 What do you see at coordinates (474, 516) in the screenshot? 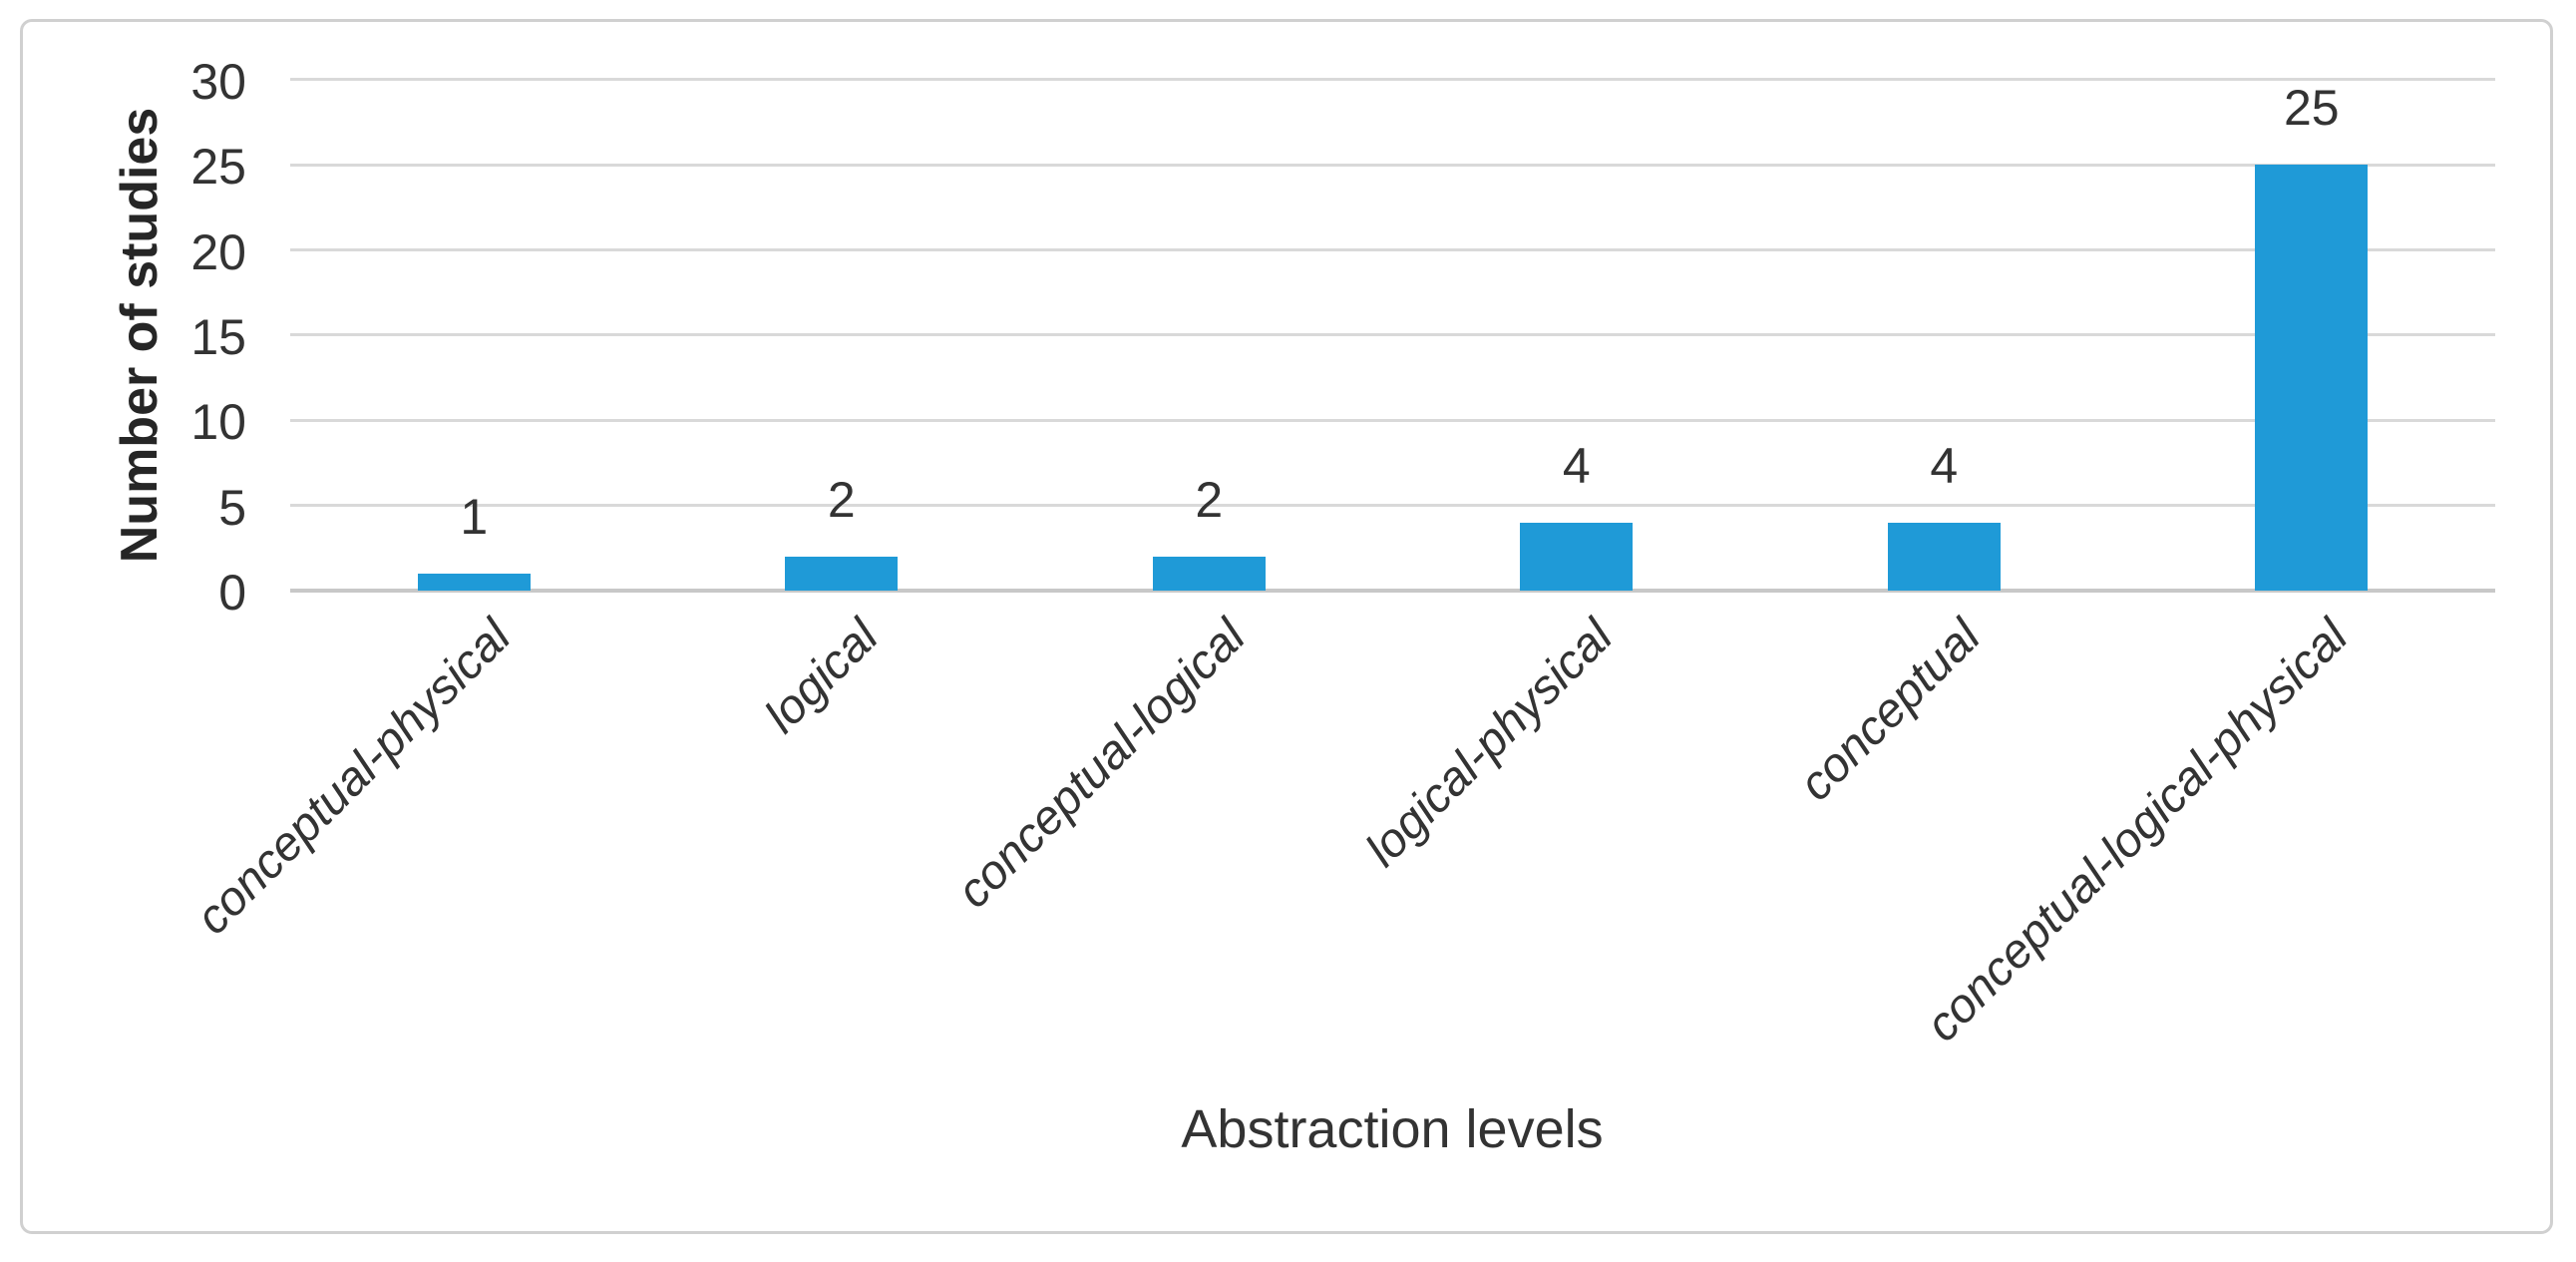
I see `data-label: 1` at bounding box center [474, 516].